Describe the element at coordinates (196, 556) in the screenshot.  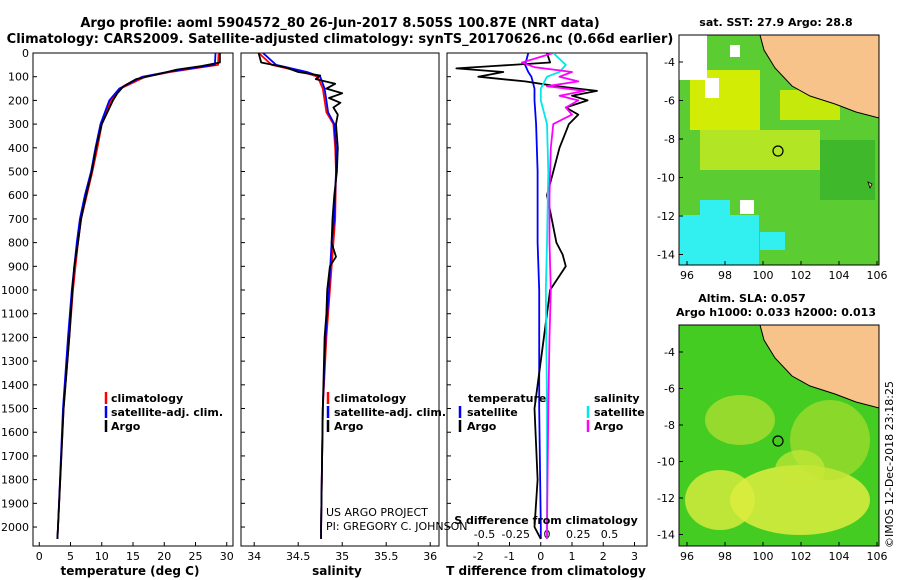
I see `x-tick-label: 25` at that location.